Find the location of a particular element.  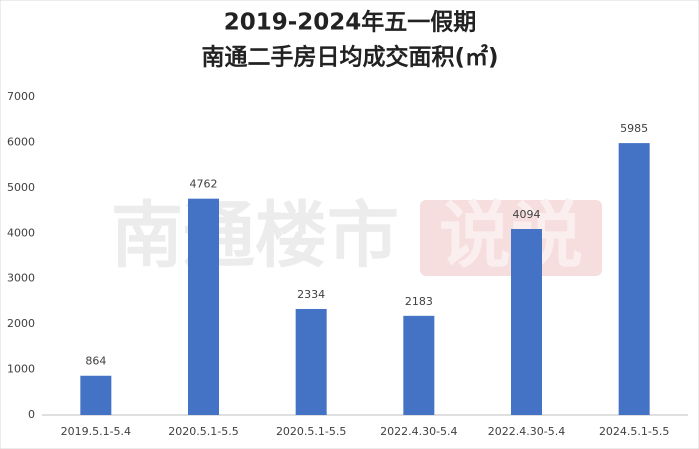

y-tick-label: 5000 is located at coordinates (21, 187).